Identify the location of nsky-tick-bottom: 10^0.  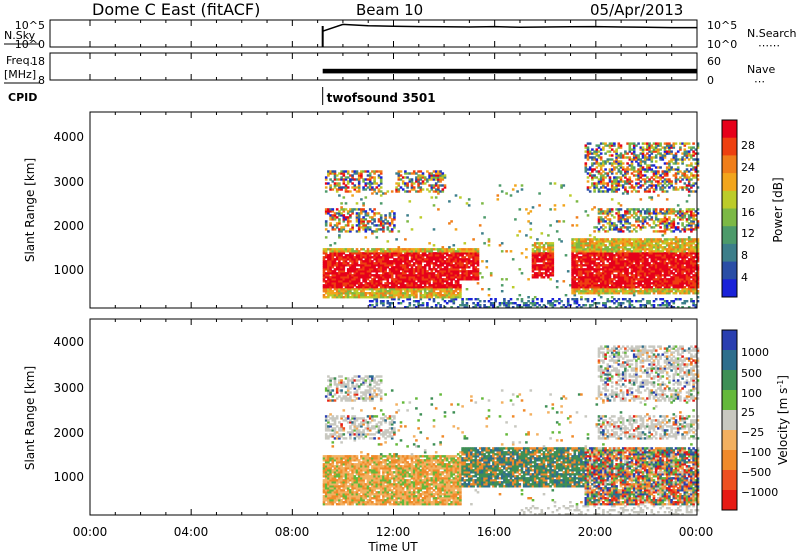
(30, 44).